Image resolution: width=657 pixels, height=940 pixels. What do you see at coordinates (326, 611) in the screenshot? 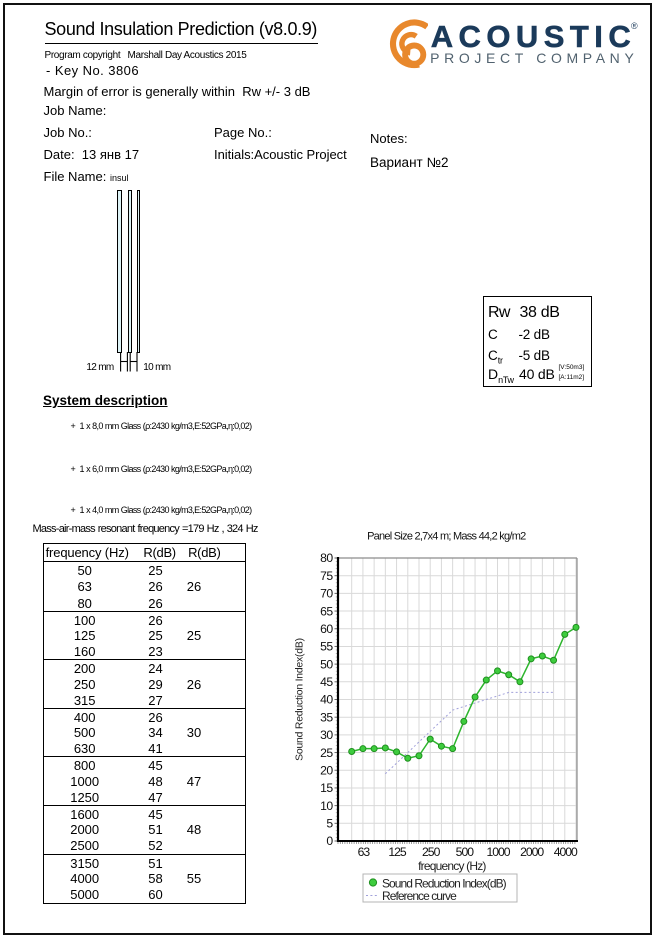
I see `svg-text: 65` at bounding box center [326, 611].